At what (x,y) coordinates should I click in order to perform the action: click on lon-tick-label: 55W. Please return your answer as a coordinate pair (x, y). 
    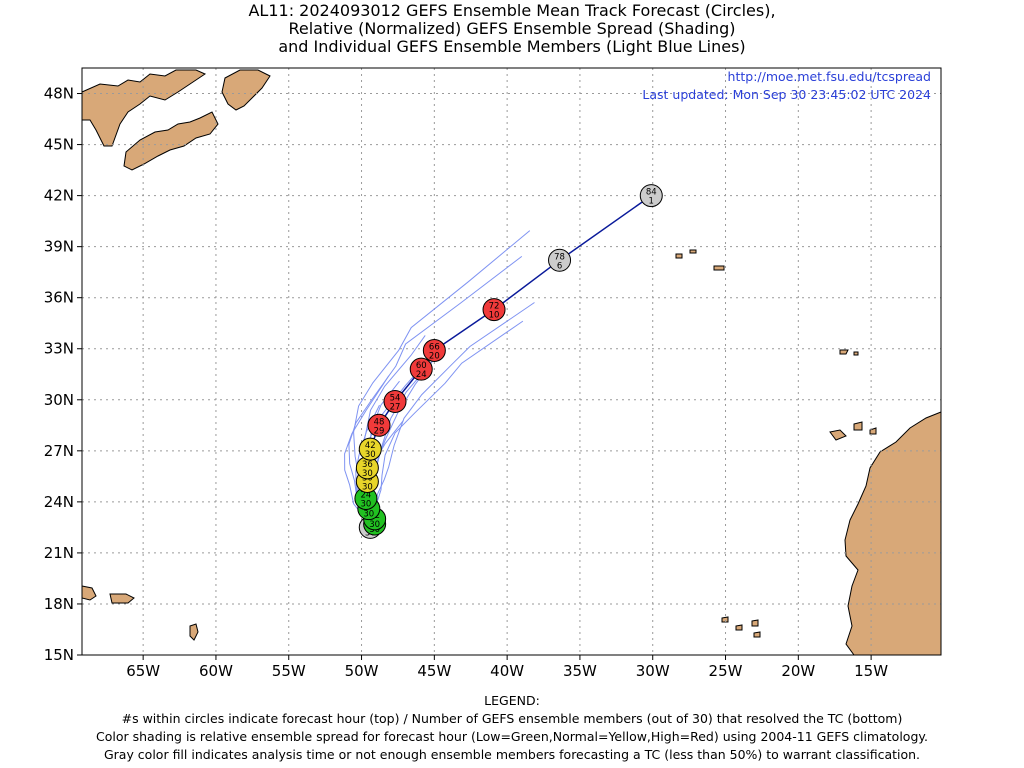
    Looking at the image, I should click on (289, 671).